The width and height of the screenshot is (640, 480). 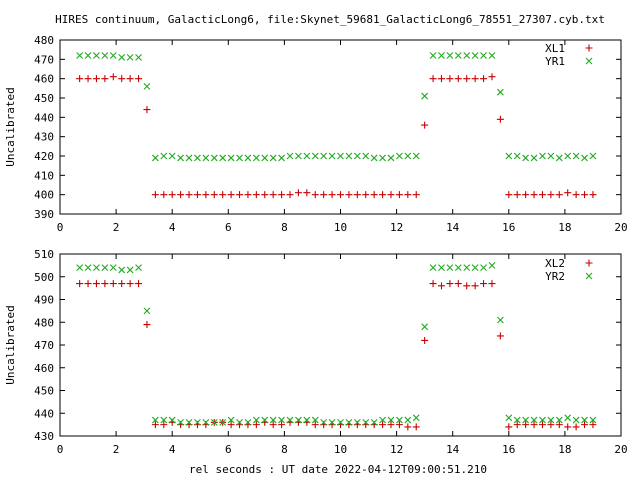 I want to click on legend-marker-yr1, so click(x=589, y=61).